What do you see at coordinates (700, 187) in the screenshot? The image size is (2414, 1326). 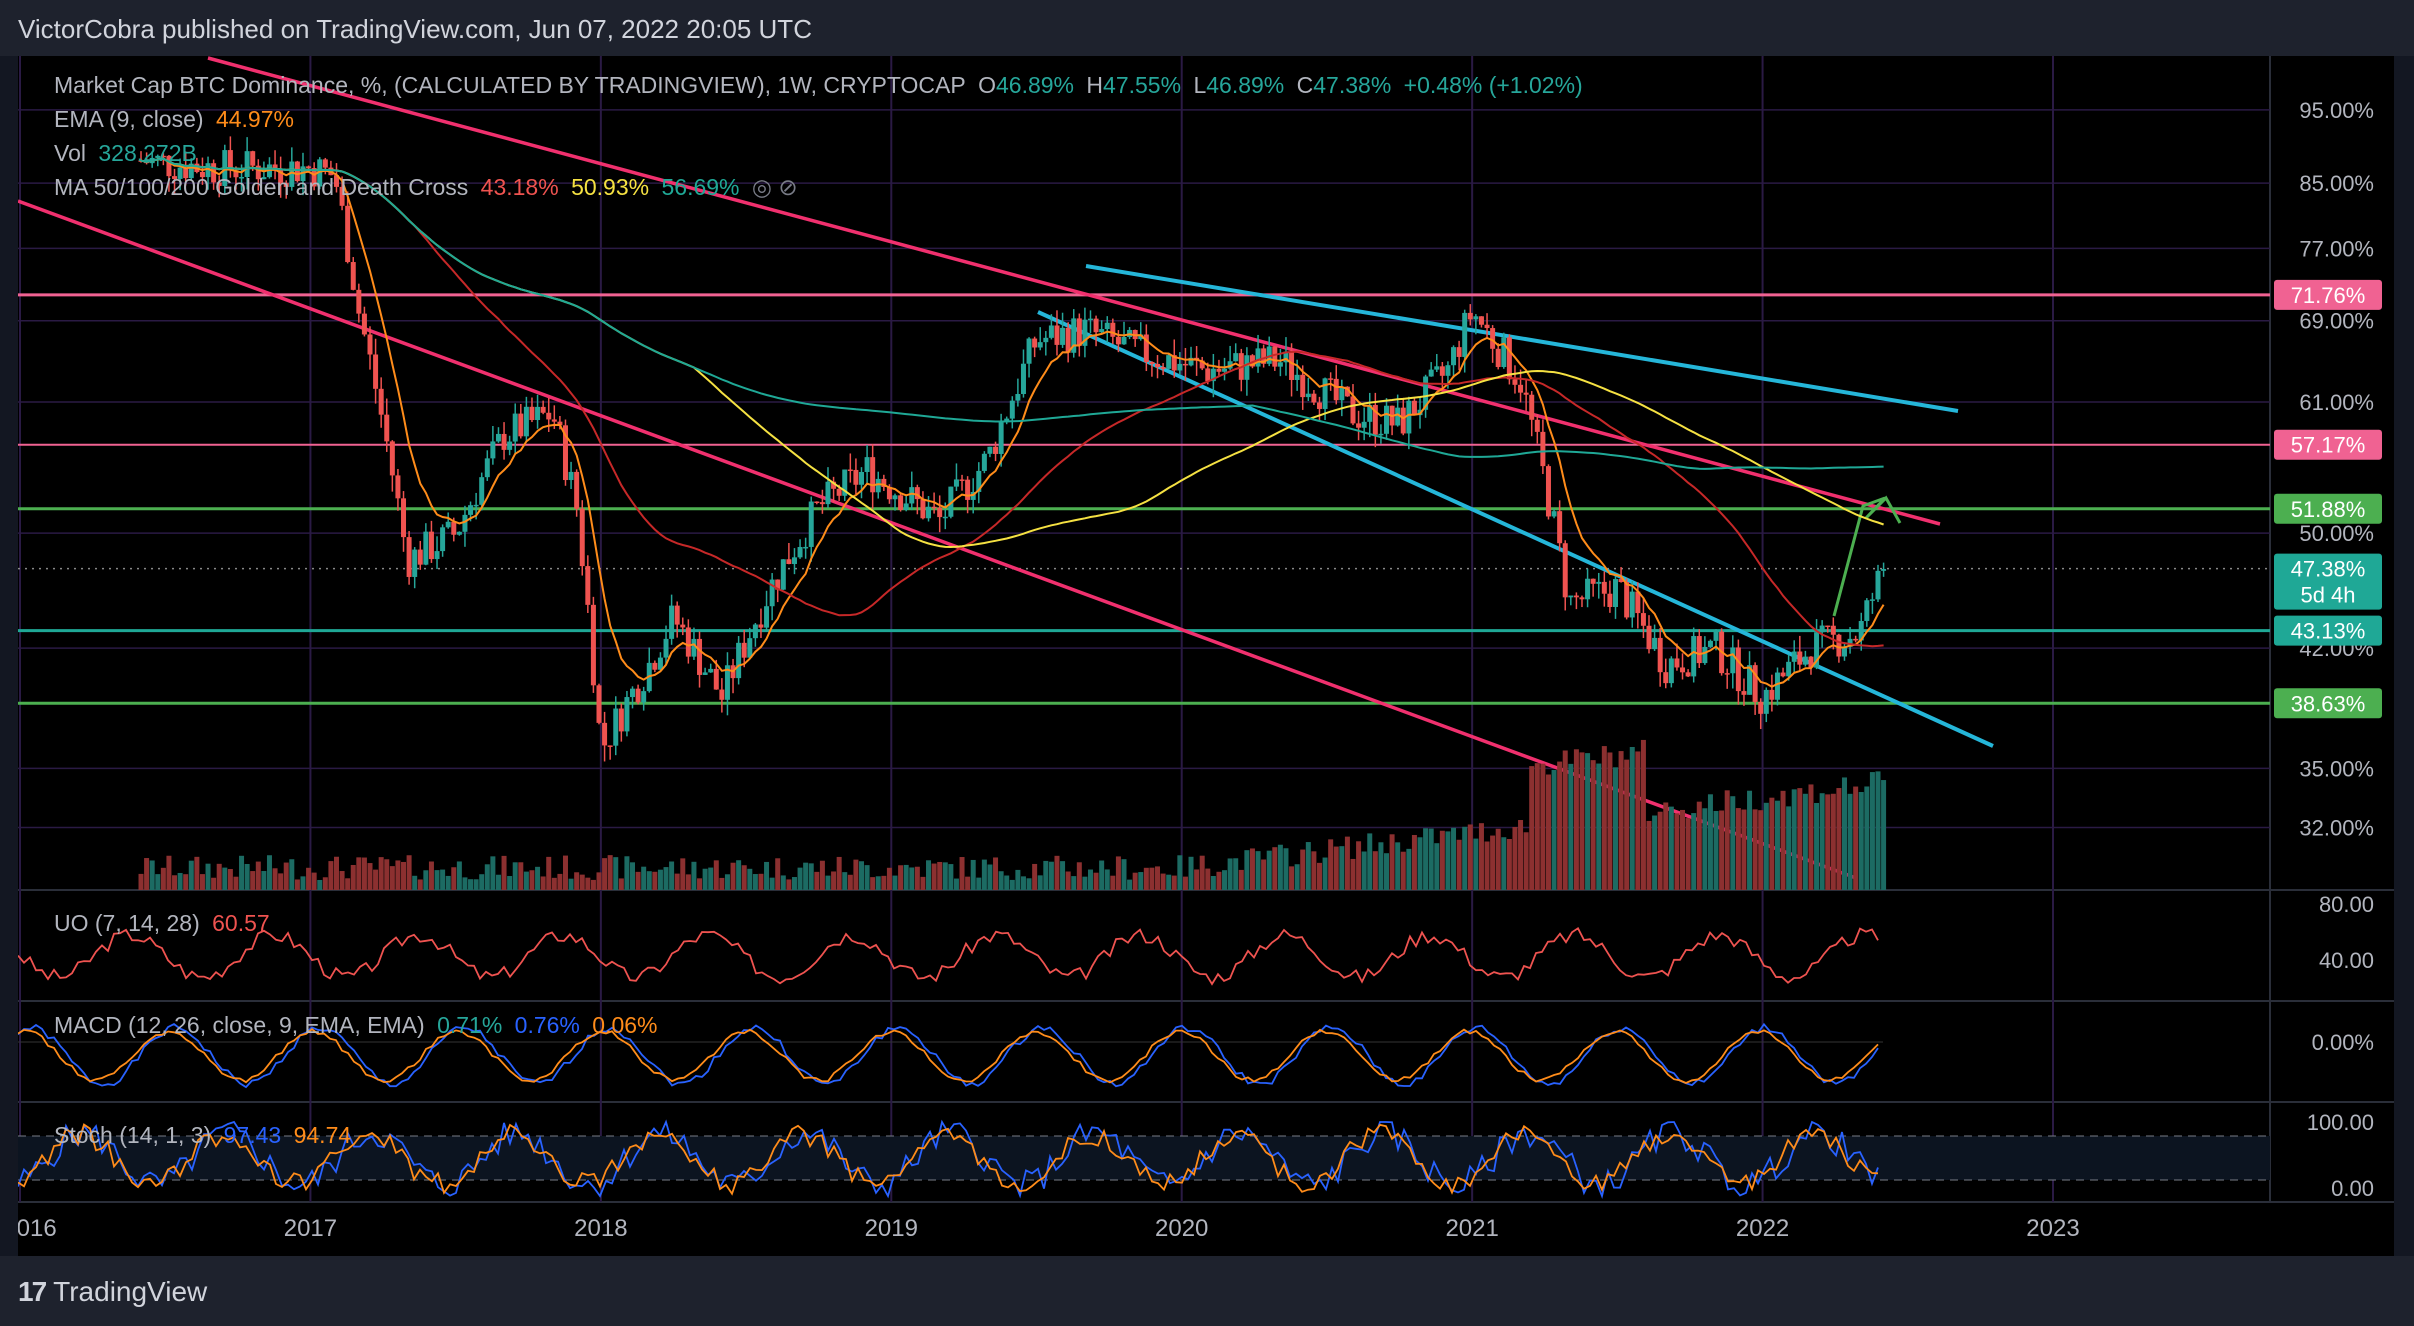 I see `ma200-value: 56.69%` at bounding box center [700, 187].